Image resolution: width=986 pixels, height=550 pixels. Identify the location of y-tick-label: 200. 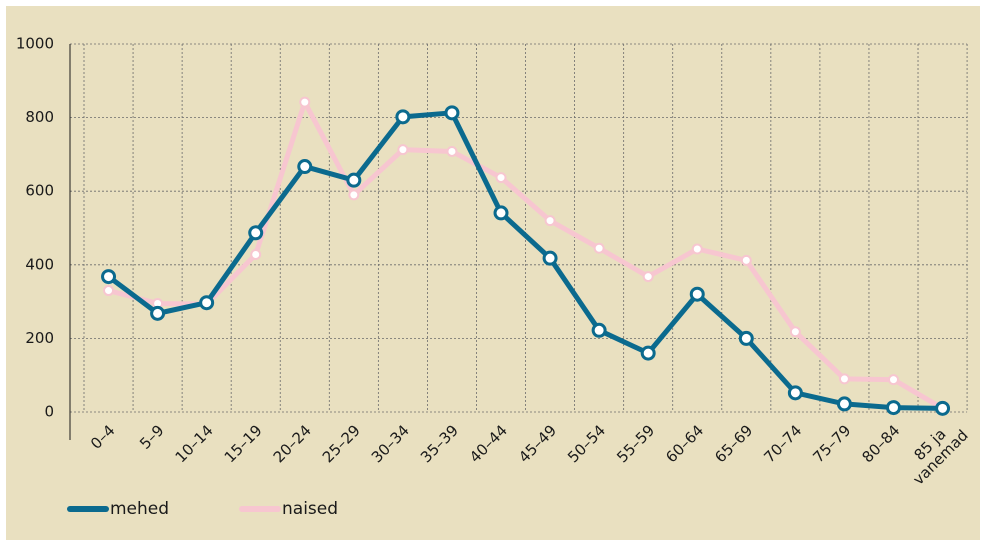
(39, 338).